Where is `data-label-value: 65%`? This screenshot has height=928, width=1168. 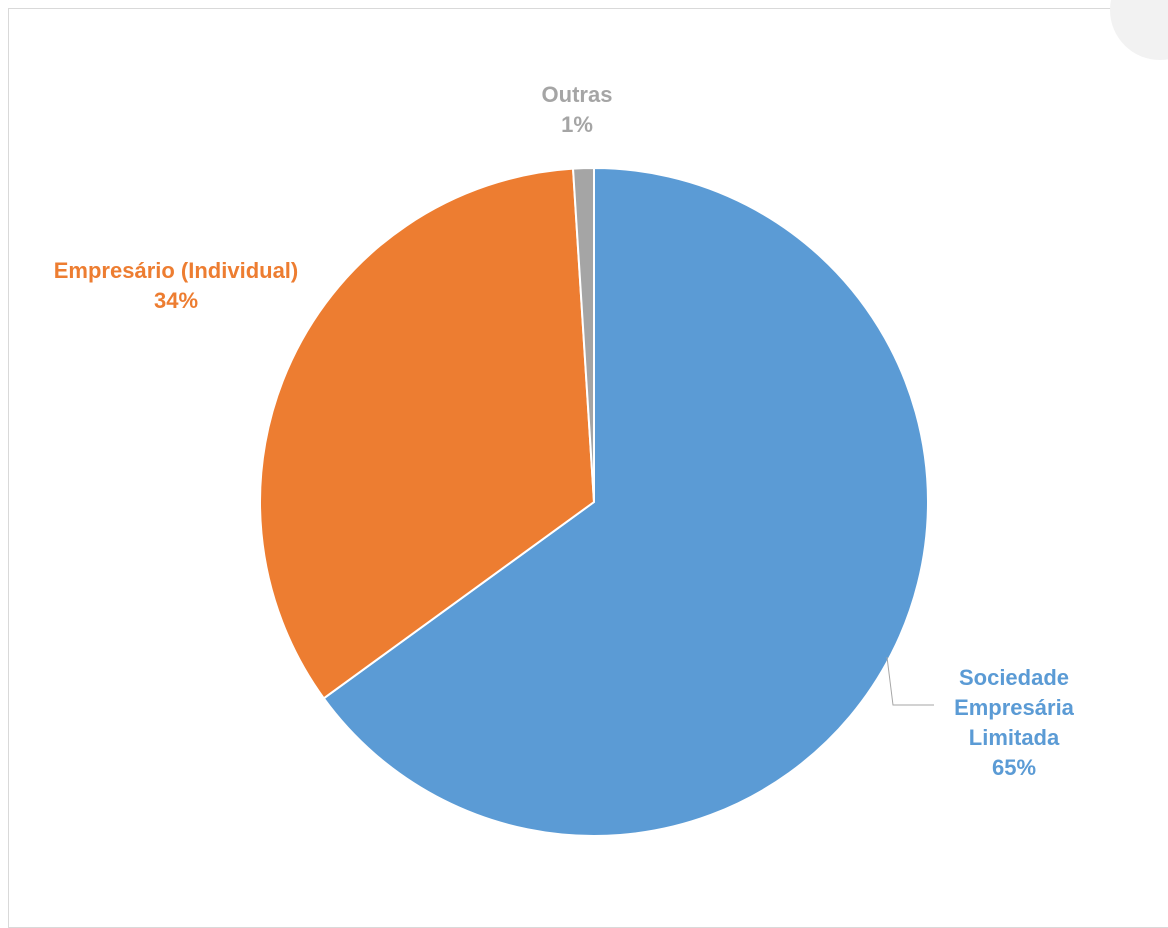
data-label-value: 65% is located at coordinates (1014, 767).